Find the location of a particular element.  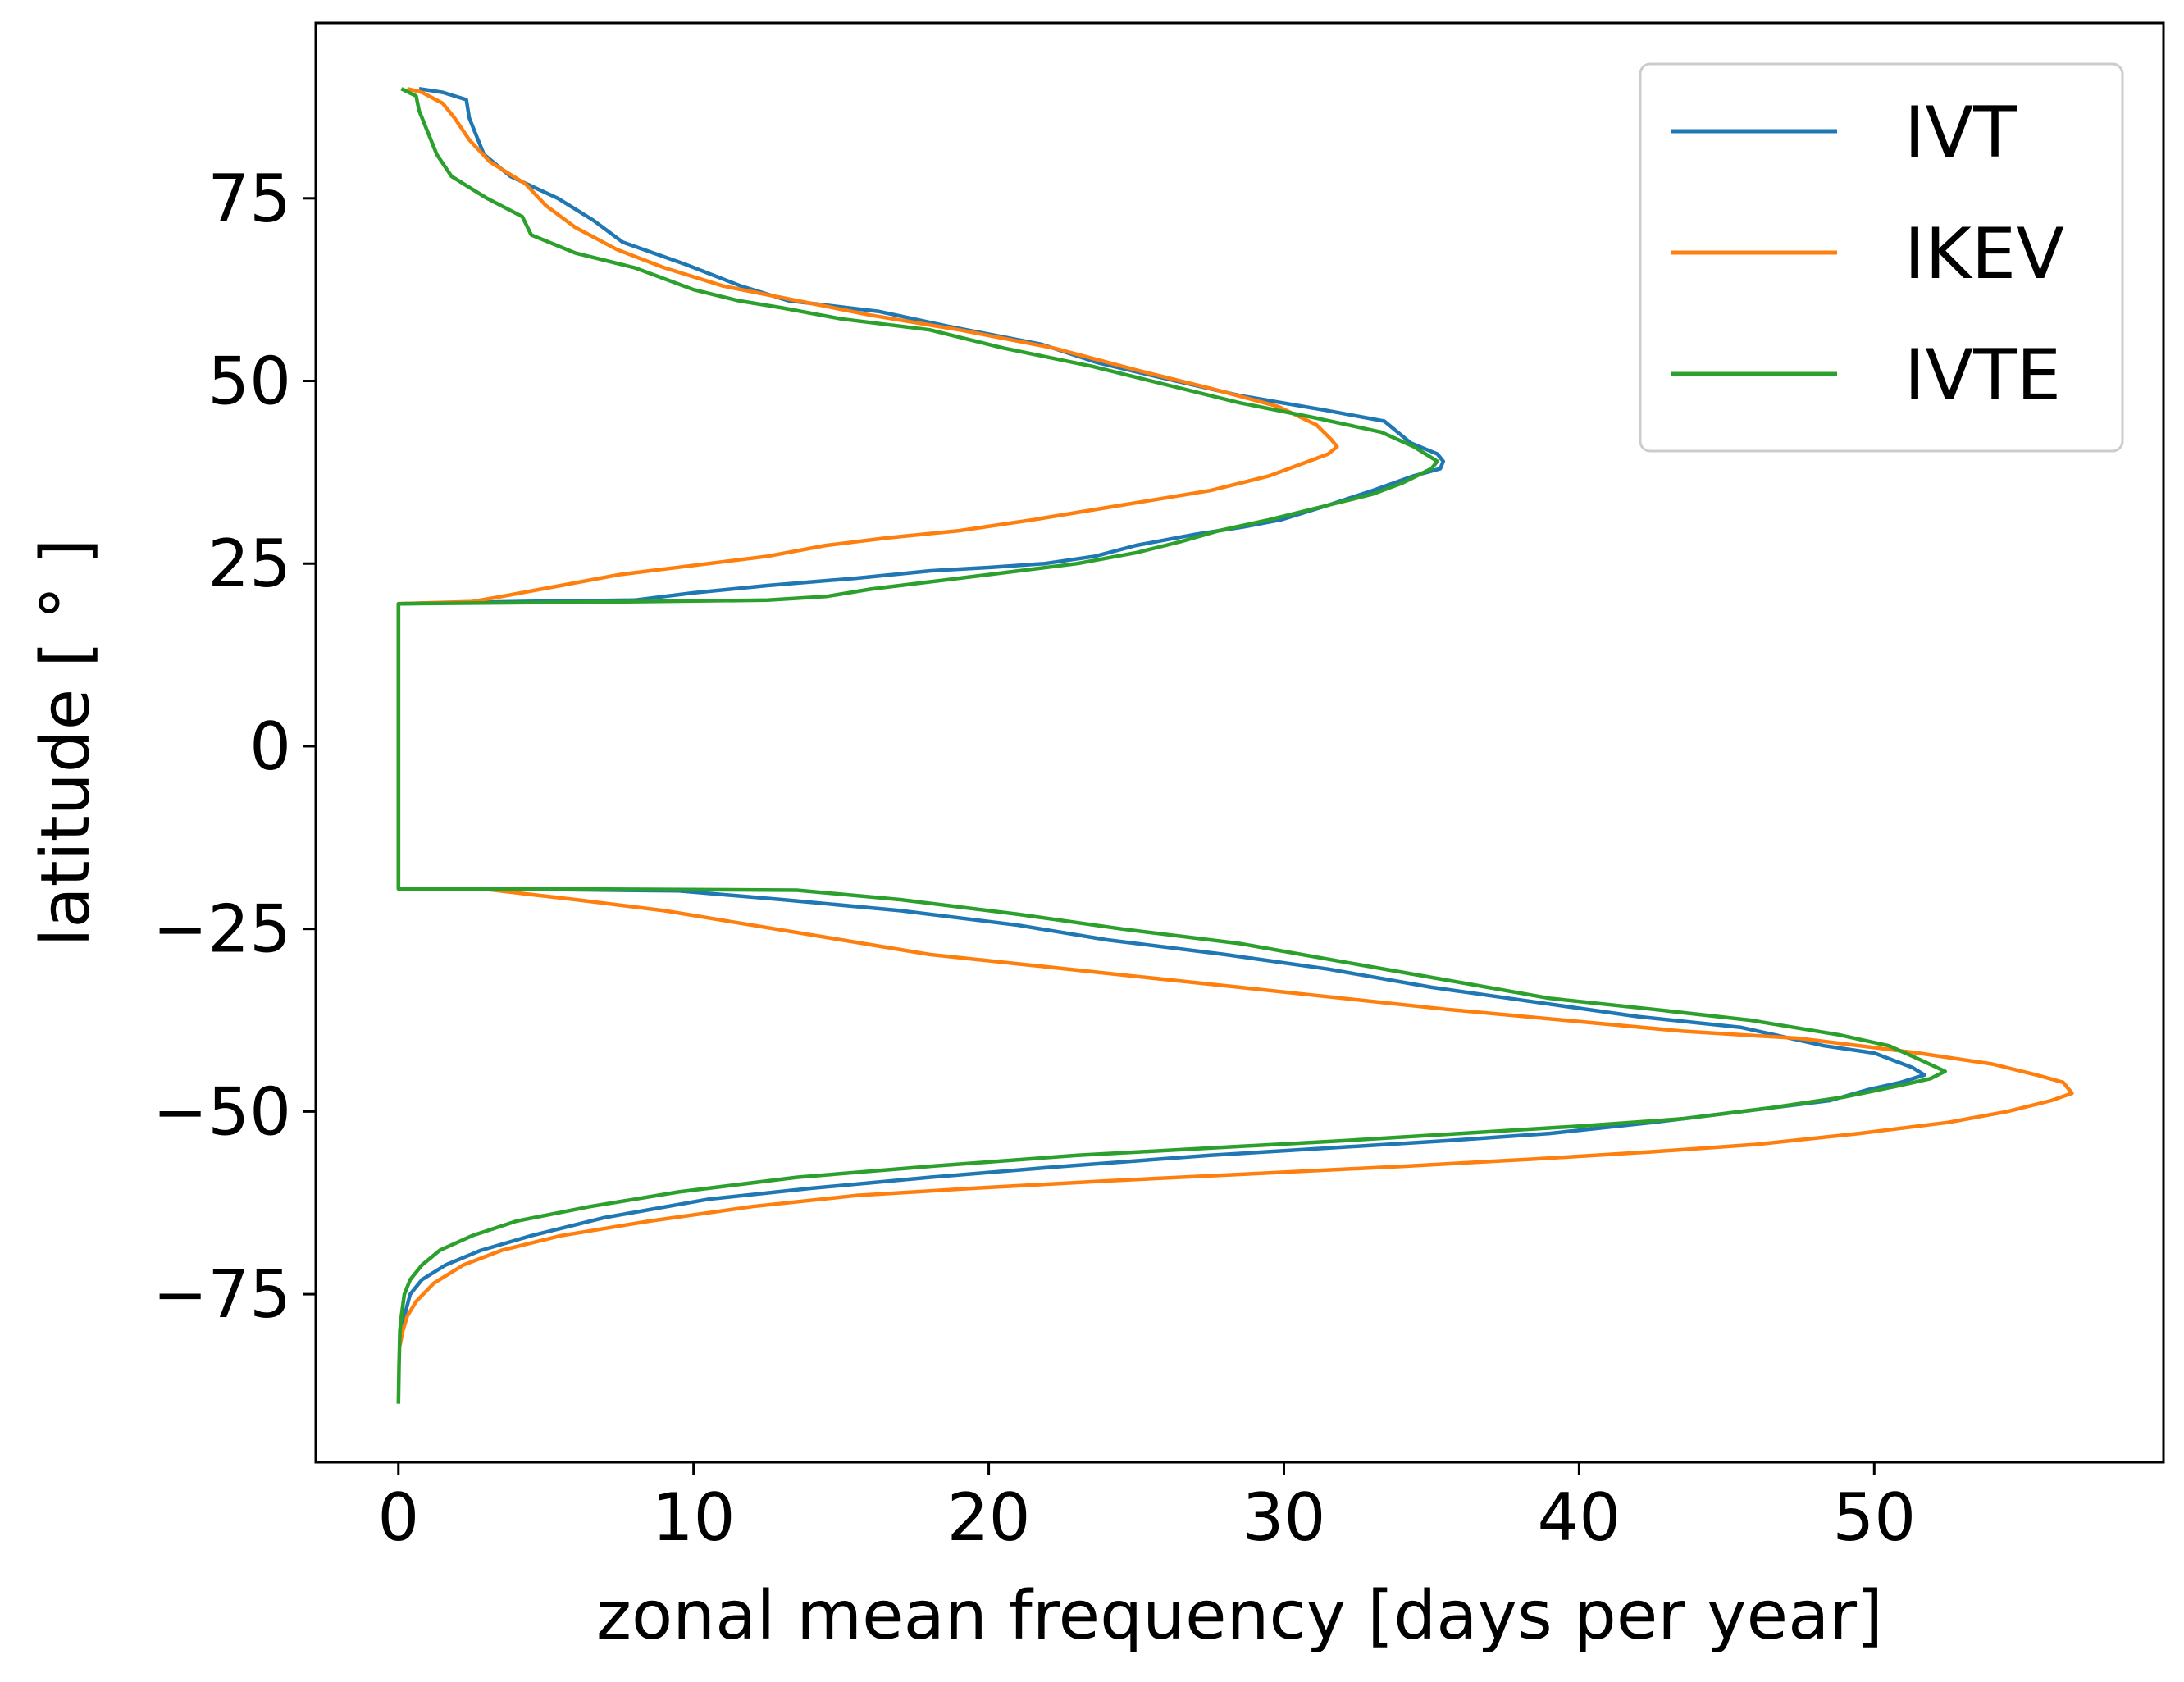

x-tick-label: 50 is located at coordinates (1874, 1517).